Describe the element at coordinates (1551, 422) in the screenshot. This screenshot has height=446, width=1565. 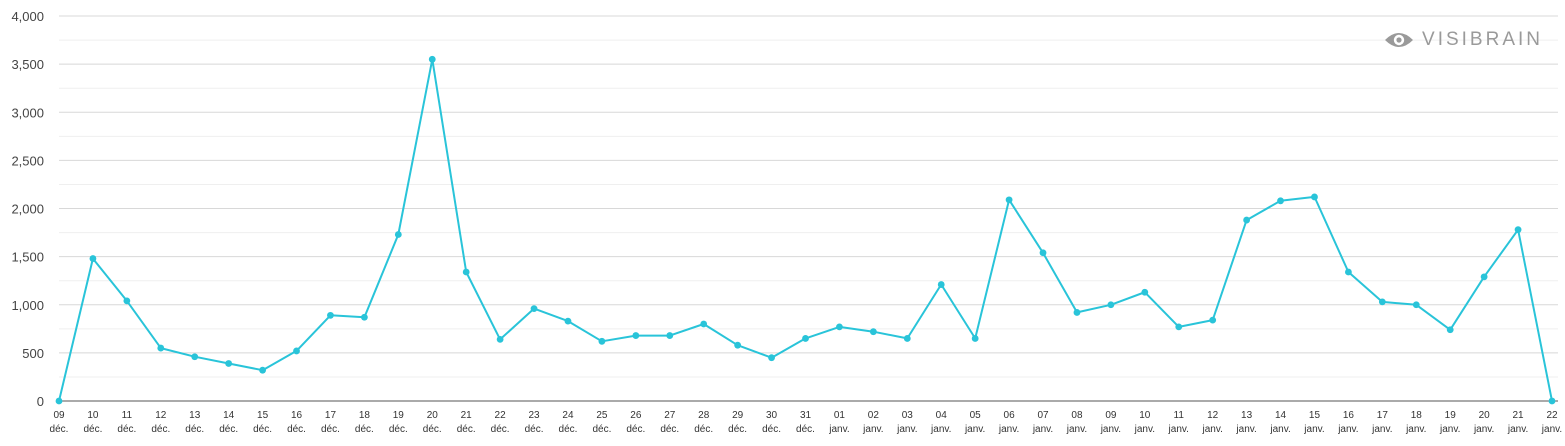
I see `x-tick-label: 22 janv.` at that location.